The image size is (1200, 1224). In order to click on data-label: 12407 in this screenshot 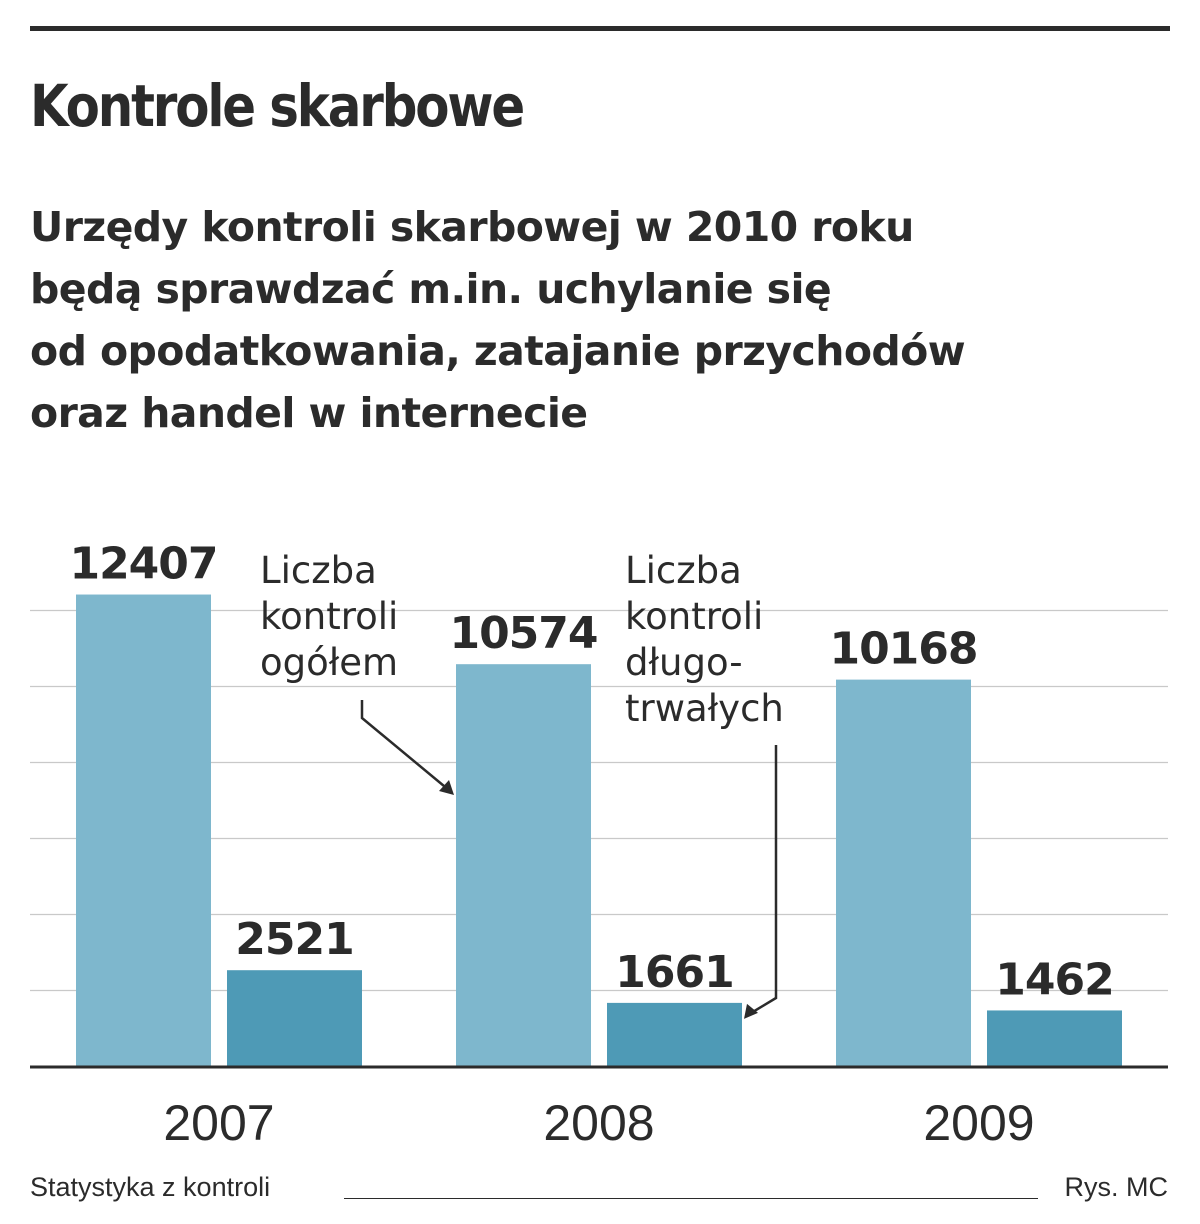, I will do `click(143, 564)`.